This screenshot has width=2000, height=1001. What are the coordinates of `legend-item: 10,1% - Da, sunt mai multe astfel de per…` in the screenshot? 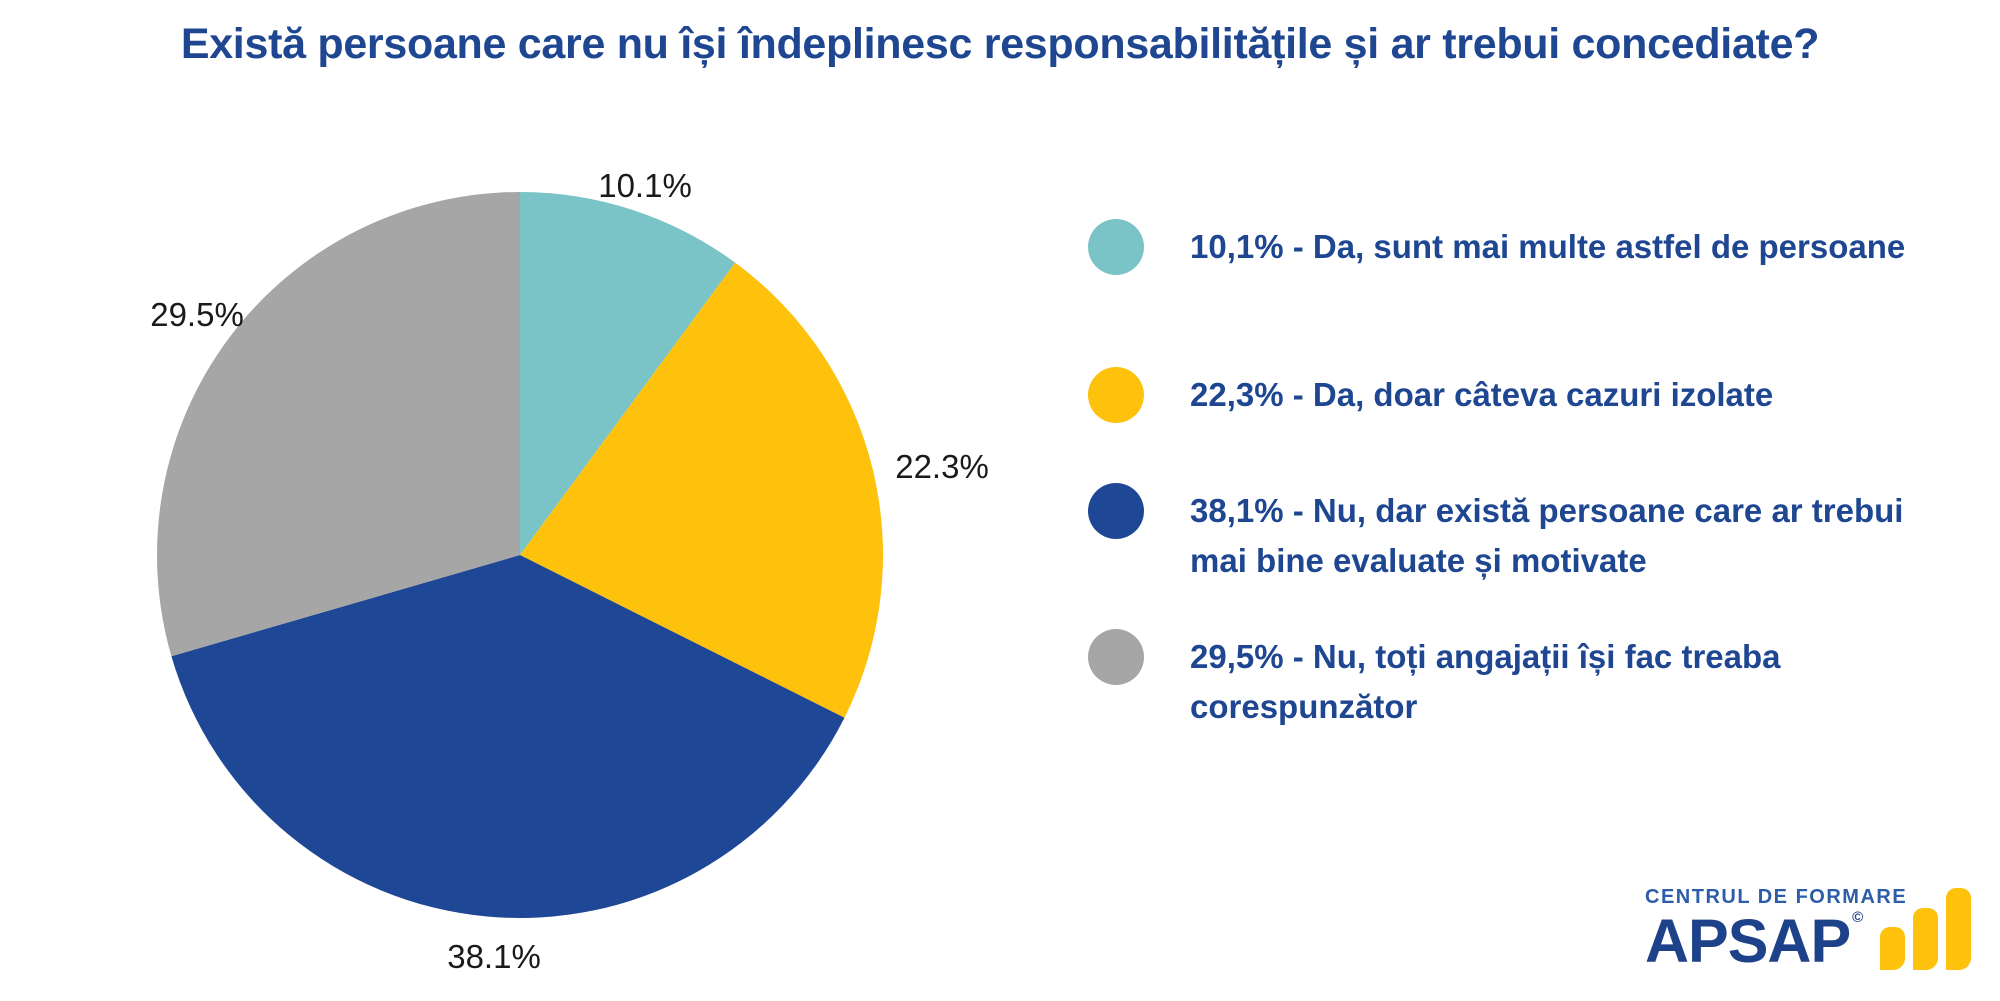 It's located at (1497, 247).